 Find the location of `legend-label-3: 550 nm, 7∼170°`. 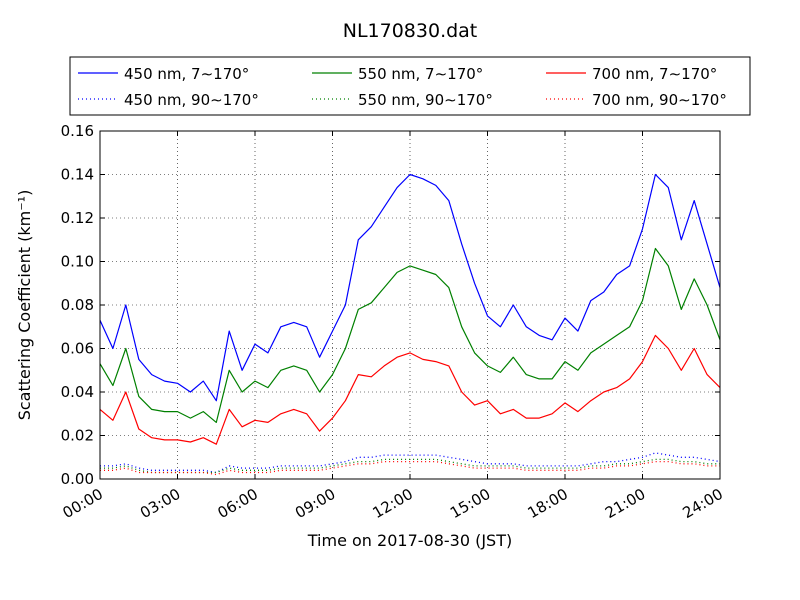

legend-label-3: 550 nm, 7∼170° is located at coordinates (420, 74).